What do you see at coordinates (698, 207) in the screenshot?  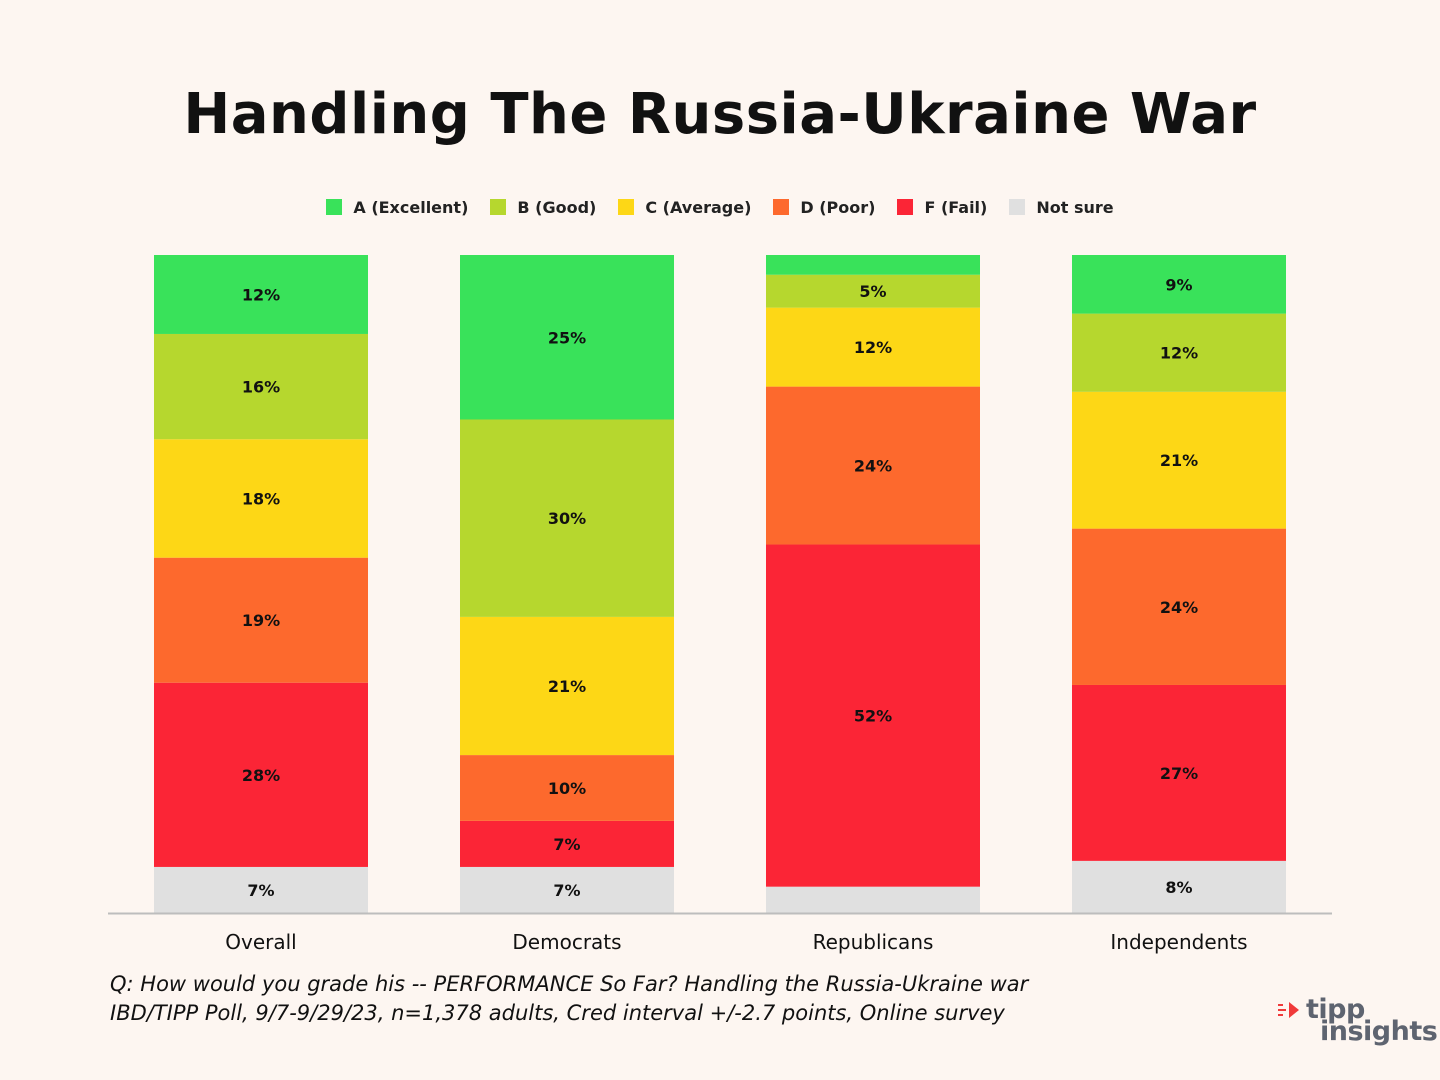 I see `legend-label: C (Average)` at bounding box center [698, 207].